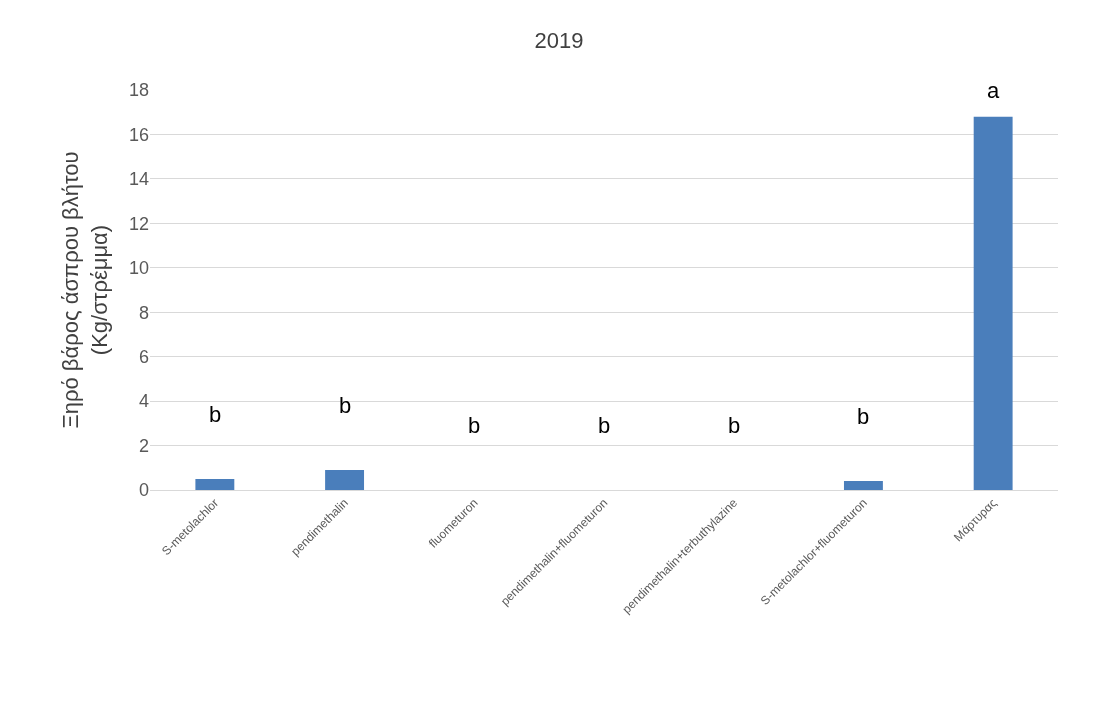 The height and width of the screenshot is (720, 1118). I want to click on y-tick-label: 12, so click(138, 223).